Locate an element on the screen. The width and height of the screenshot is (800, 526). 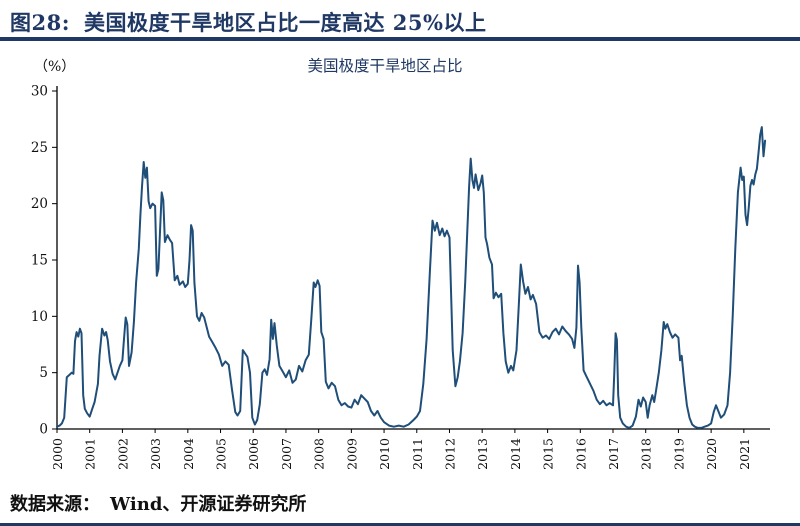
svg-text: 2017 is located at coordinates (613, 454).